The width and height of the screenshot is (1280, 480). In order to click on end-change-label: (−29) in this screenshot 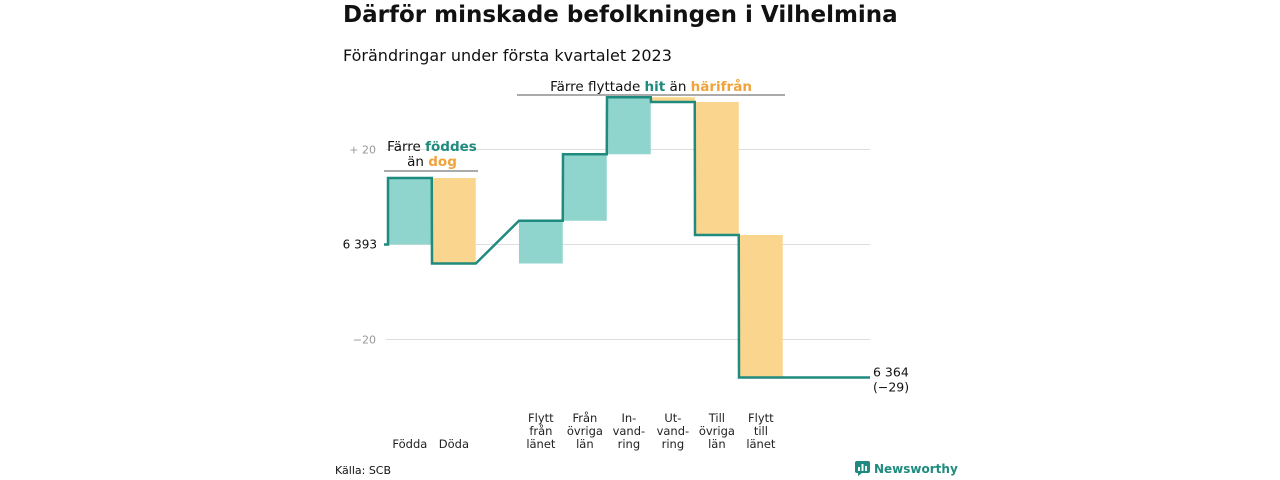, I will do `click(891, 387)`.